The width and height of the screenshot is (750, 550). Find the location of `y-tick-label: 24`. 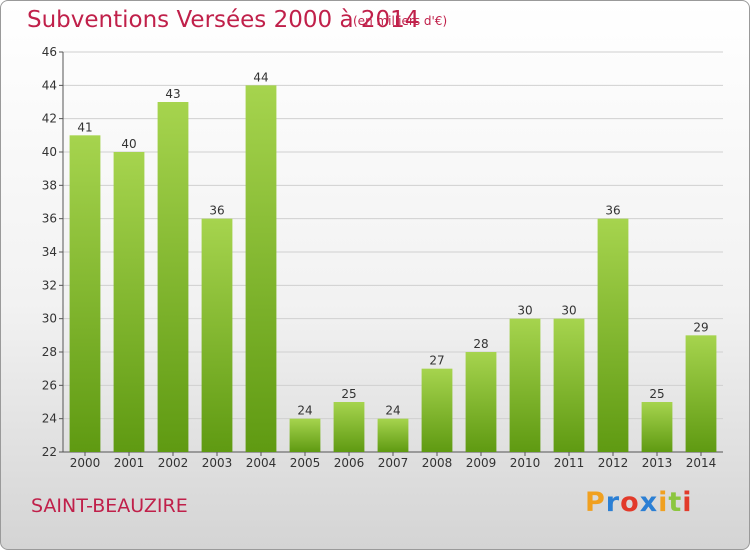

y-tick-label: 24 is located at coordinates (49, 419).